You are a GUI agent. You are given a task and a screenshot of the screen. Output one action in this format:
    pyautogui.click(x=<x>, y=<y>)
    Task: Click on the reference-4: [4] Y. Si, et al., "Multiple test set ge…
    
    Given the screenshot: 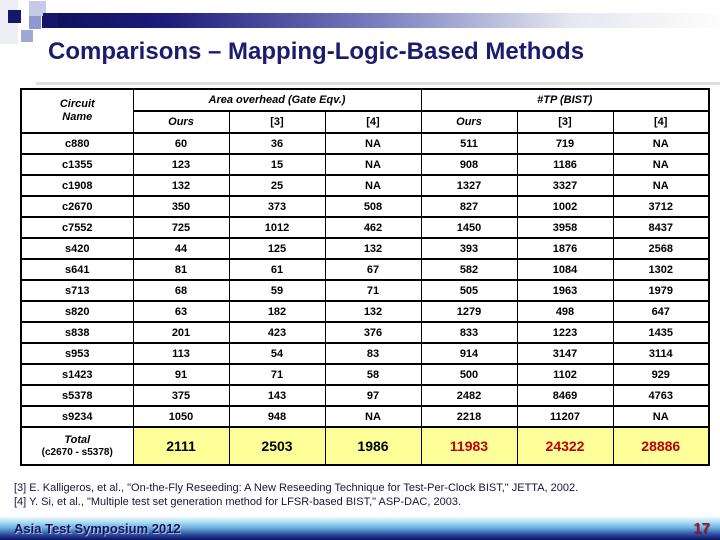 What is the action you would take?
    pyautogui.click(x=238, y=502)
    